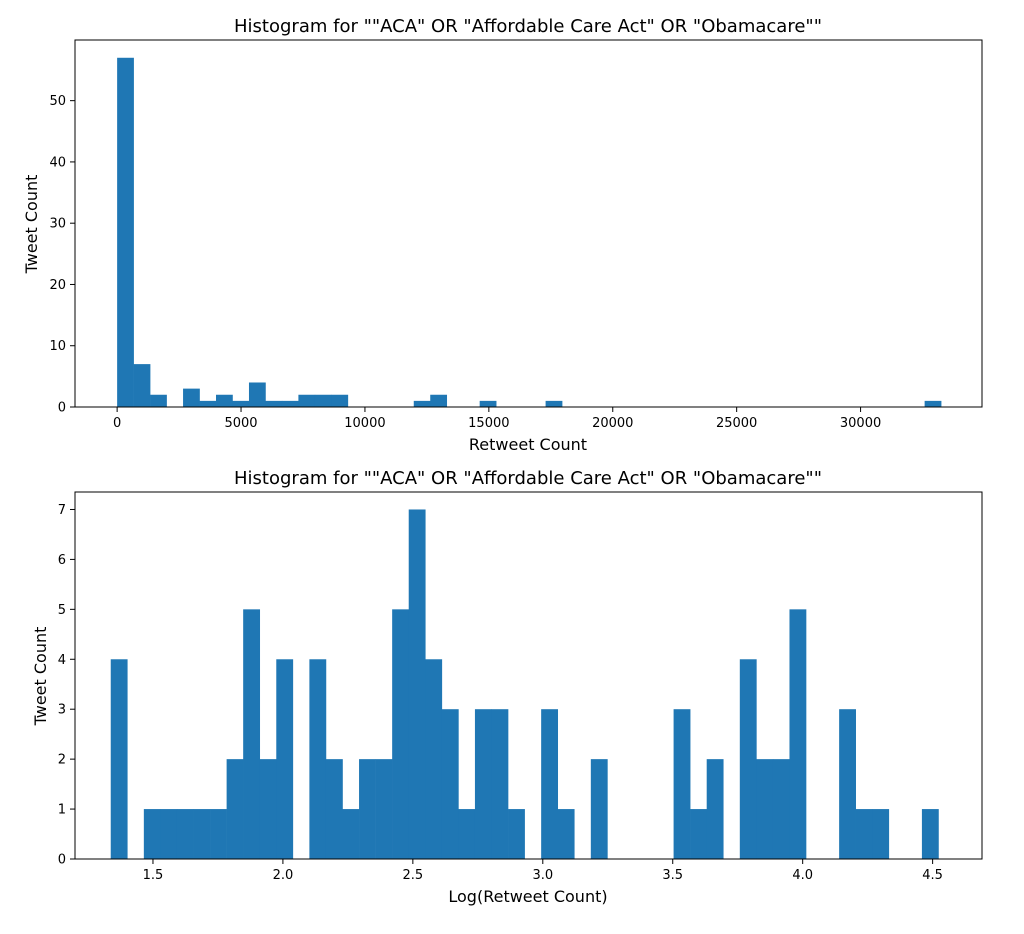 This screenshot has width=1024, height=934. I want to click on y-tick-label: 5, so click(62, 610).